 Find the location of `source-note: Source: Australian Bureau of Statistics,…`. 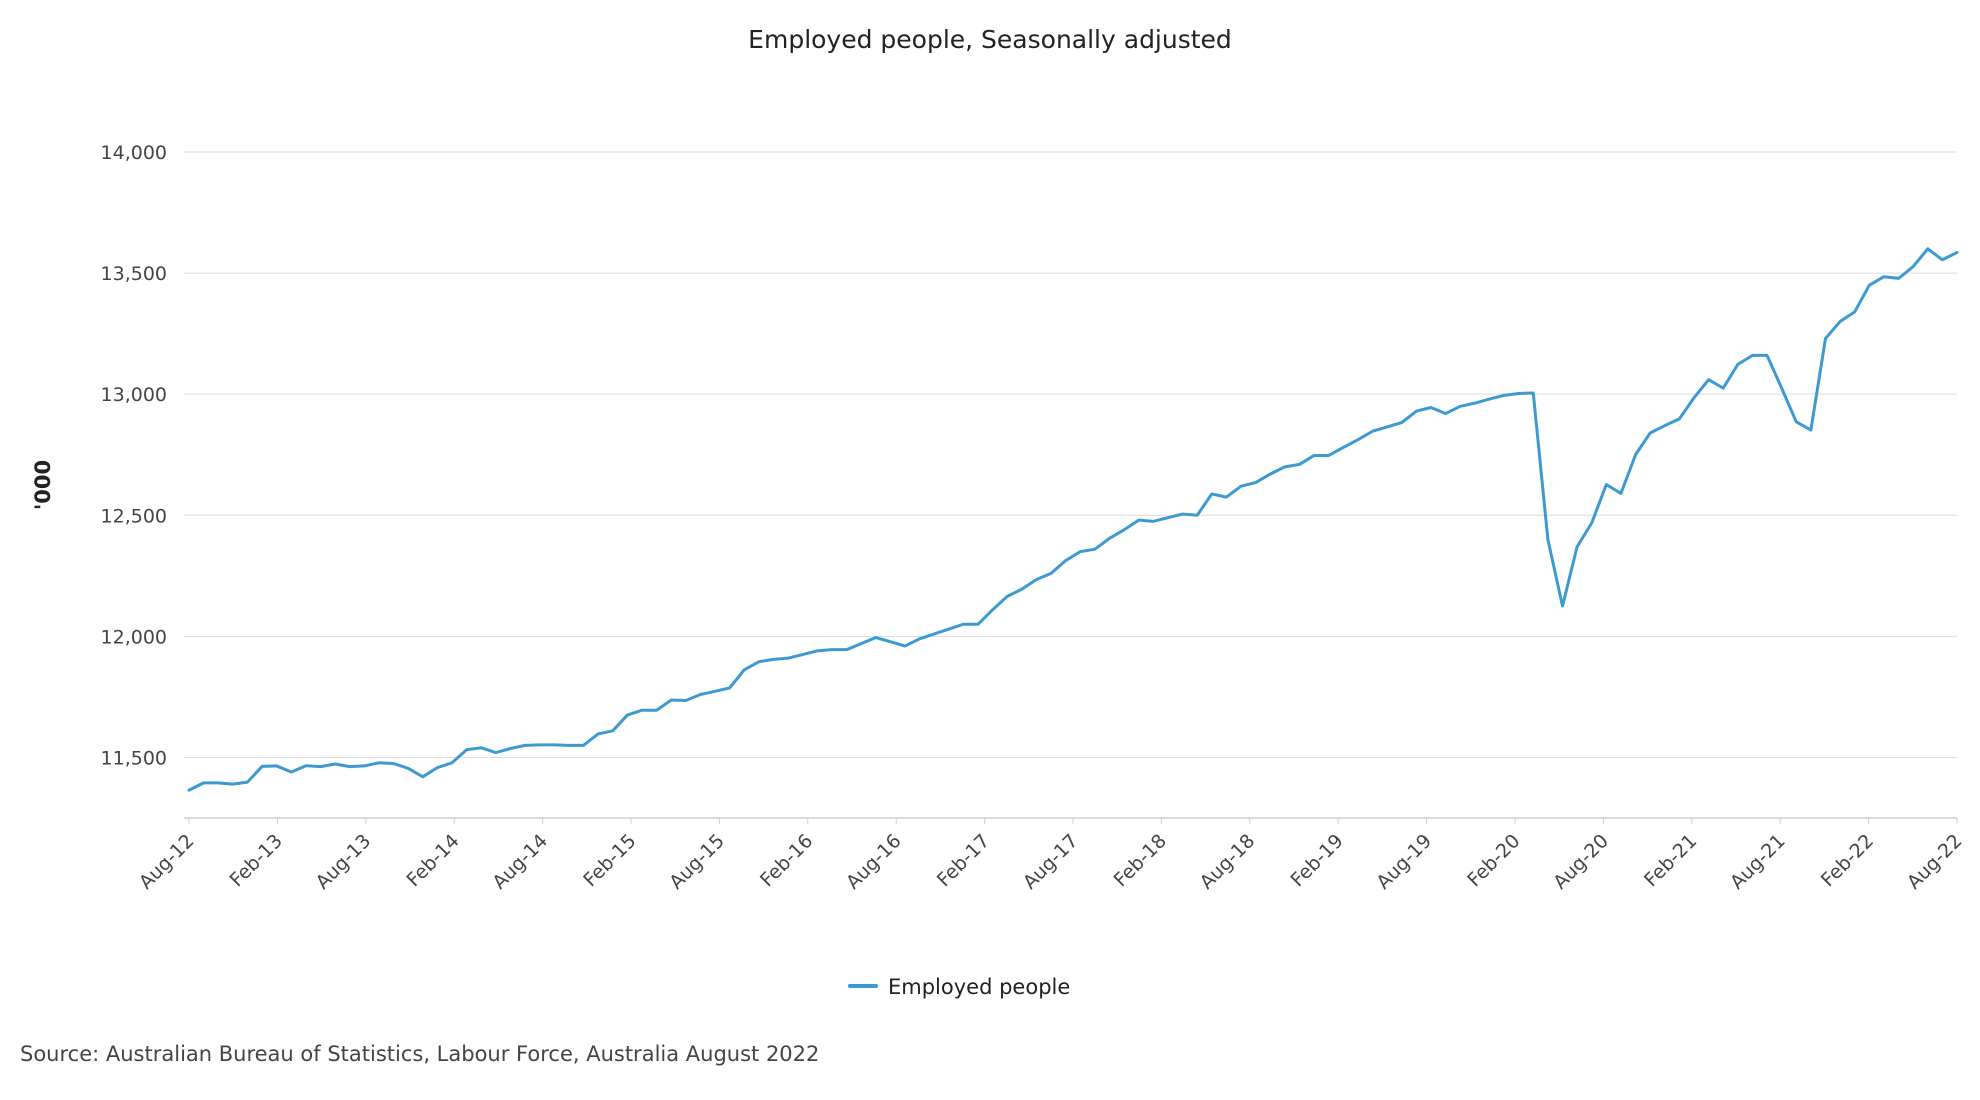

source-note: Source: Australian Bureau of Statistics,… is located at coordinates (419, 1054).